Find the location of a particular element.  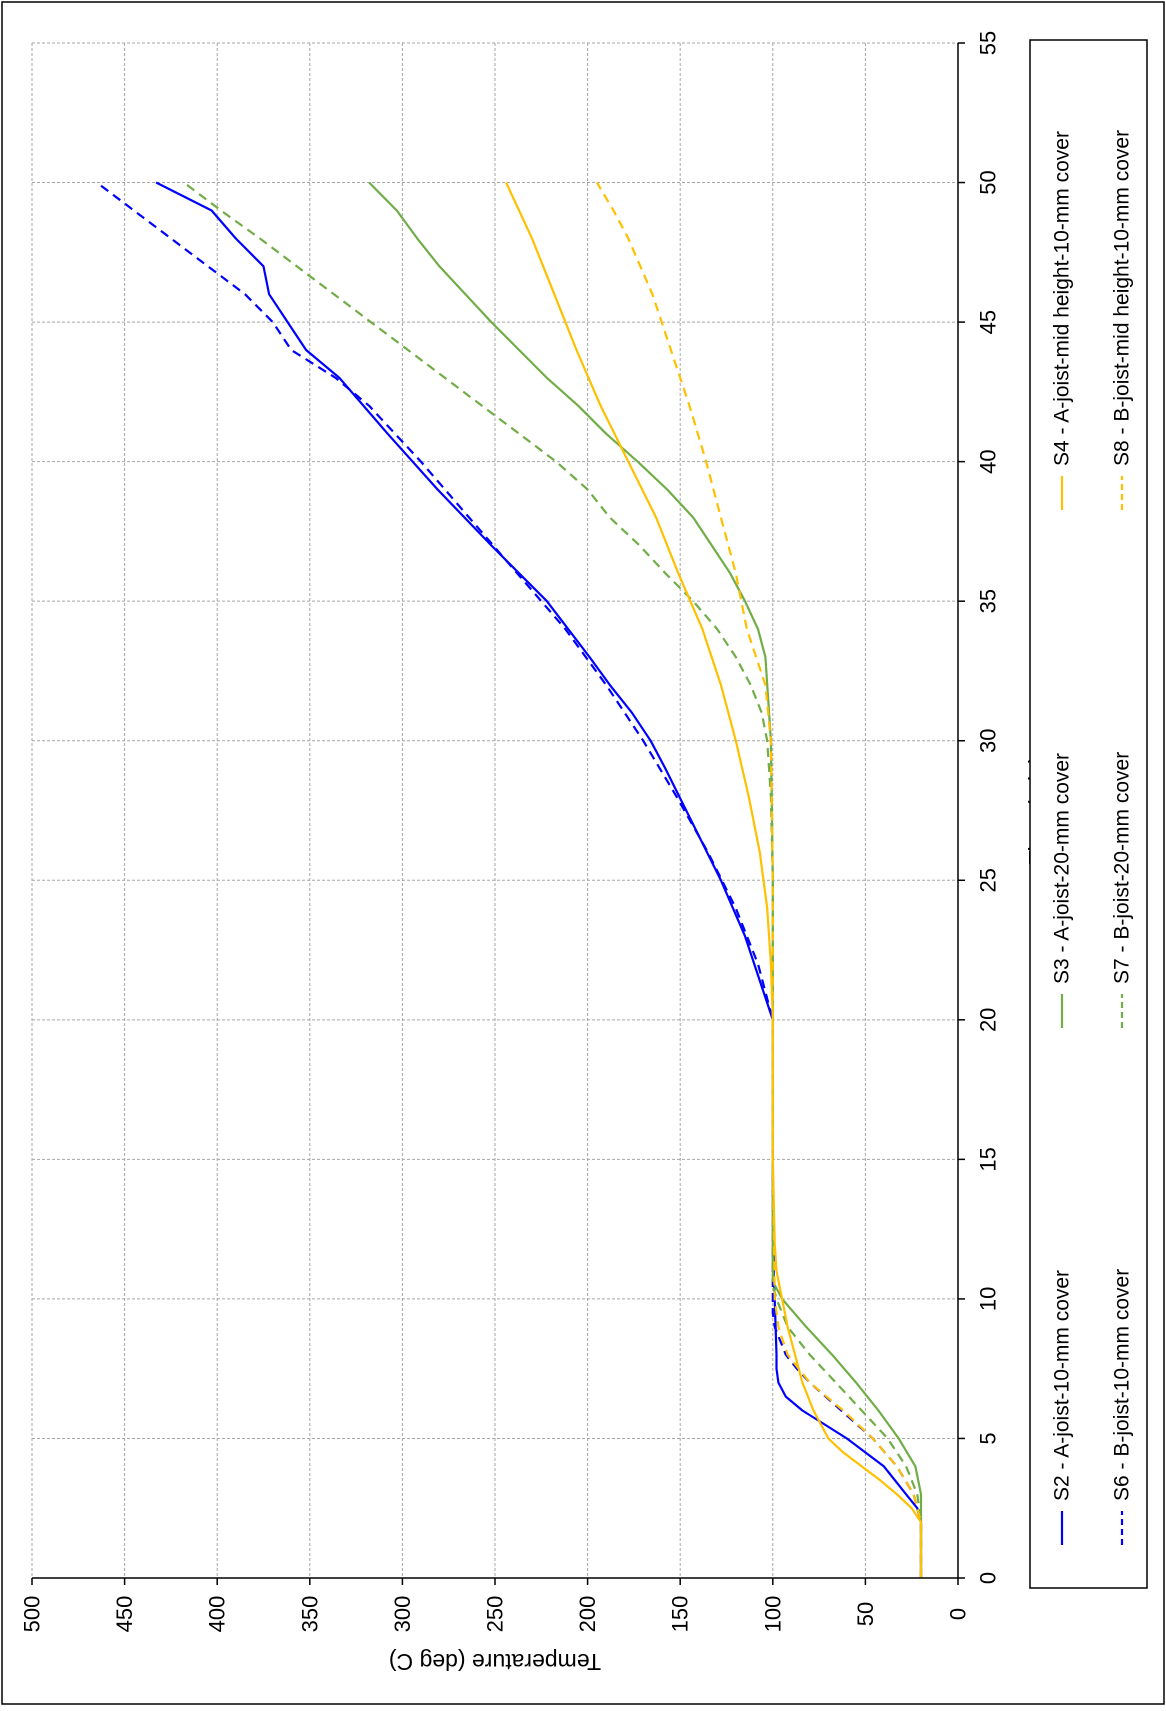

temperature-tick-label: 300 is located at coordinates (402, 1614).